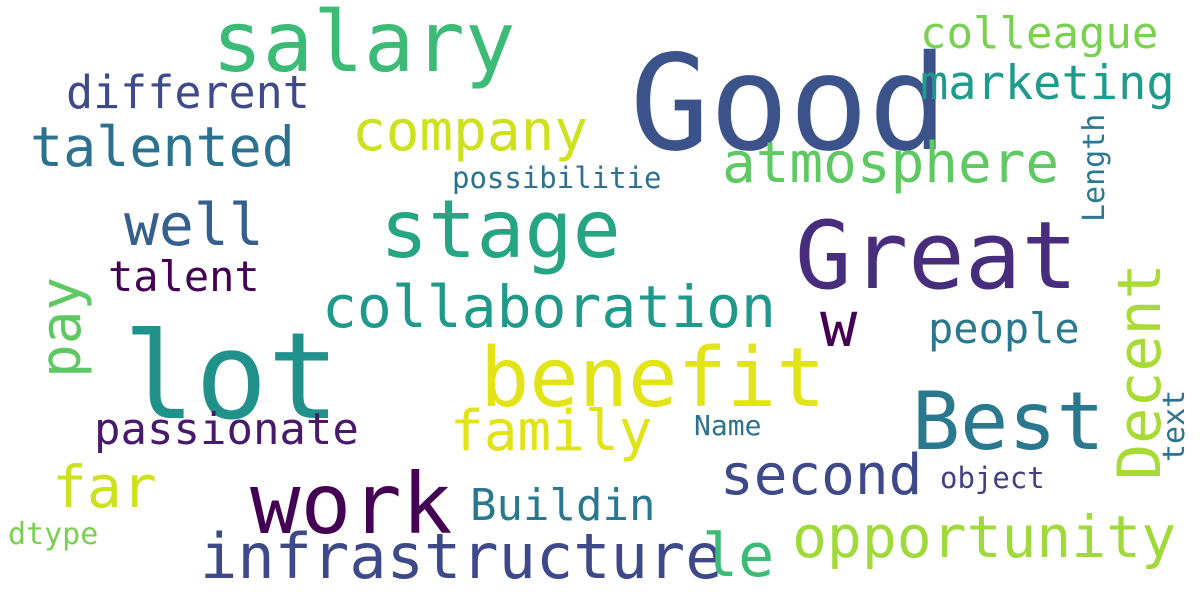  What do you see at coordinates (194, 225) in the screenshot?
I see `word-well: well` at bounding box center [194, 225].